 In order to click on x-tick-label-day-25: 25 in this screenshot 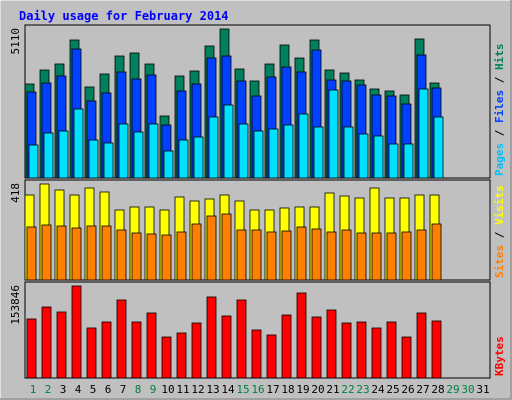, I will do `click(392, 389)`.